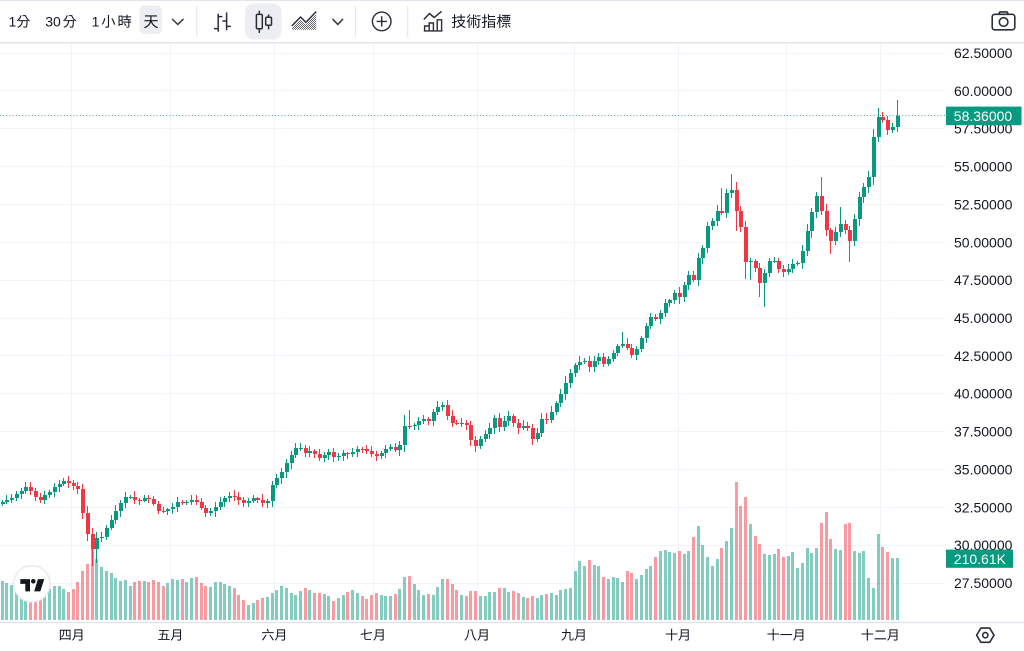 The width and height of the screenshot is (1024, 651). I want to click on svg-text: 60.00000, so click(983, 91).